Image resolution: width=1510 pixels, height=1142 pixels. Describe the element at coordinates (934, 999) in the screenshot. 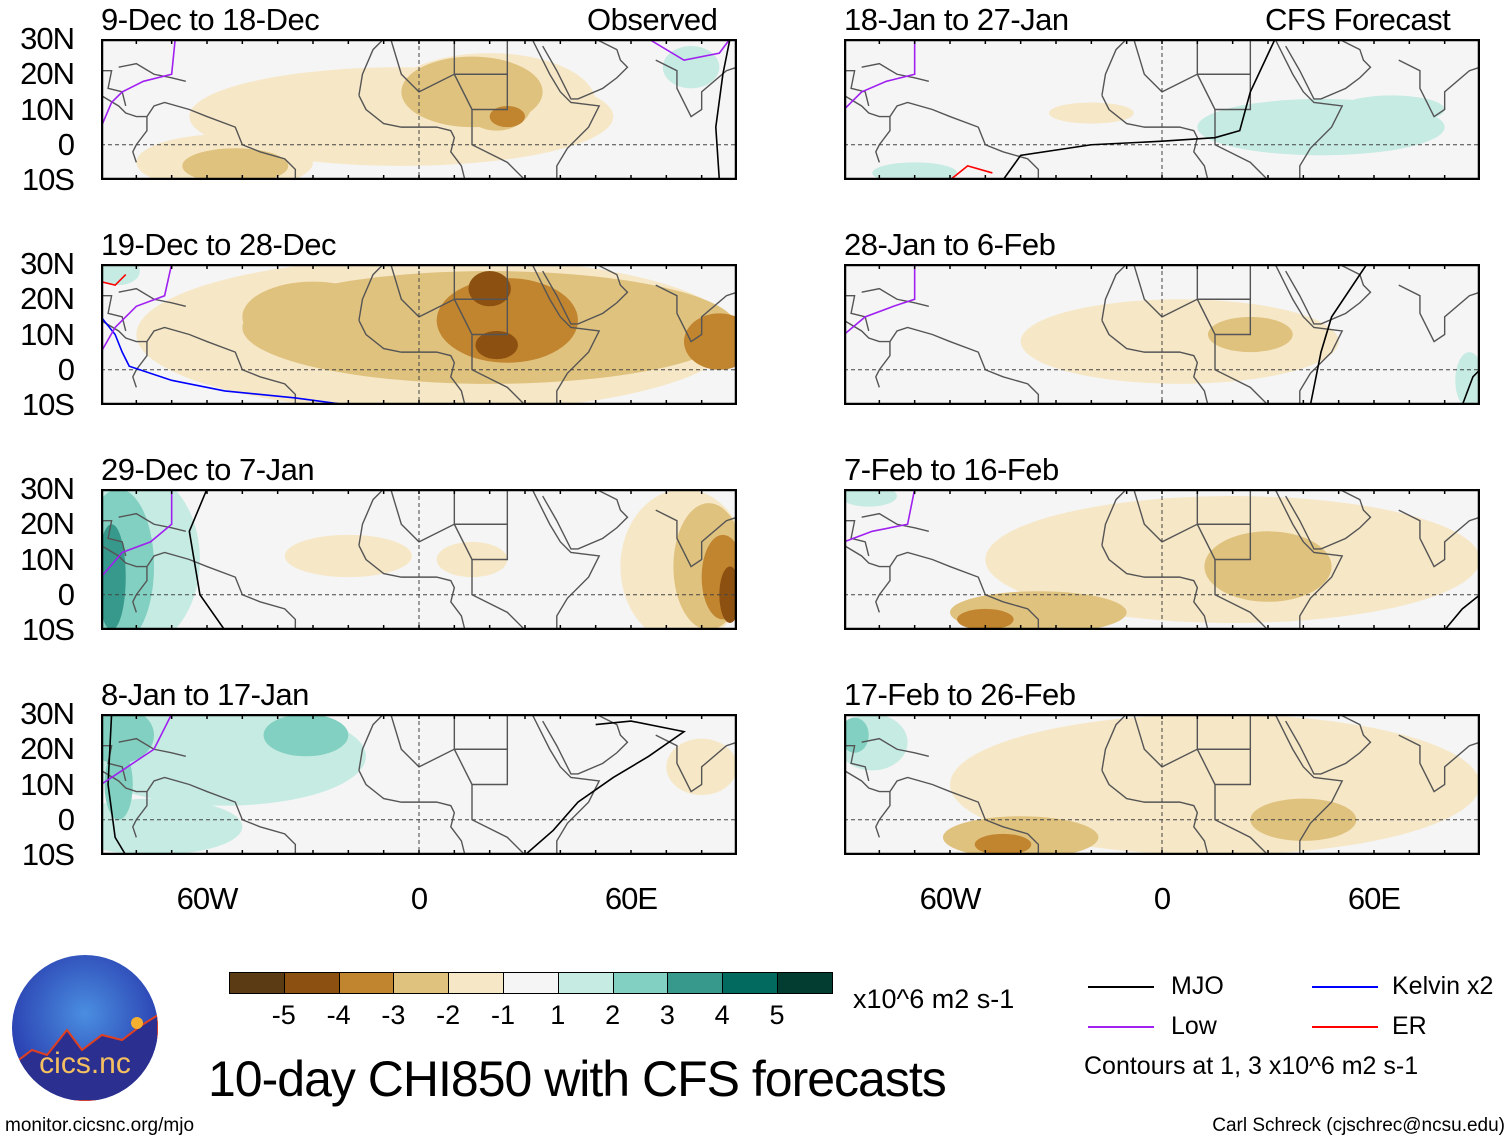

I see `colorbar-units: x10^6 m2 s-1` at that location.